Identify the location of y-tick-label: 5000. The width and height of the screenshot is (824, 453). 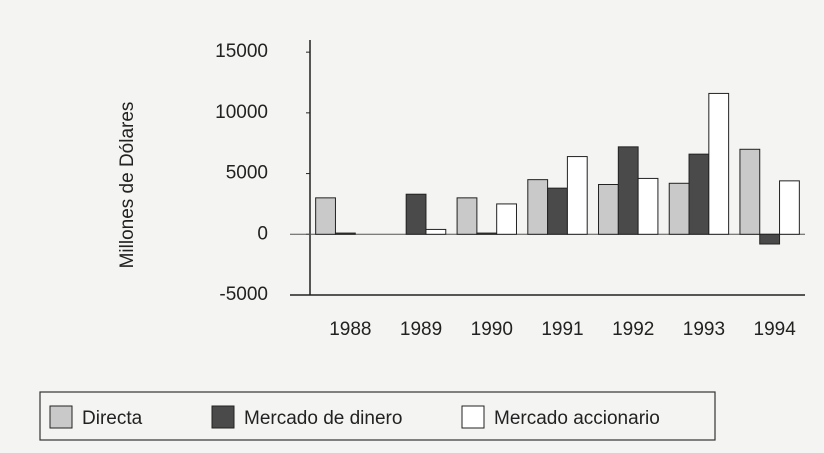
(247, 173).